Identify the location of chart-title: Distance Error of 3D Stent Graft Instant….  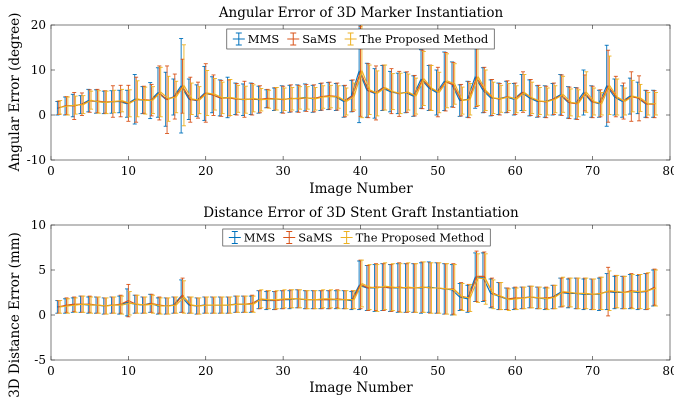
(361, 213).